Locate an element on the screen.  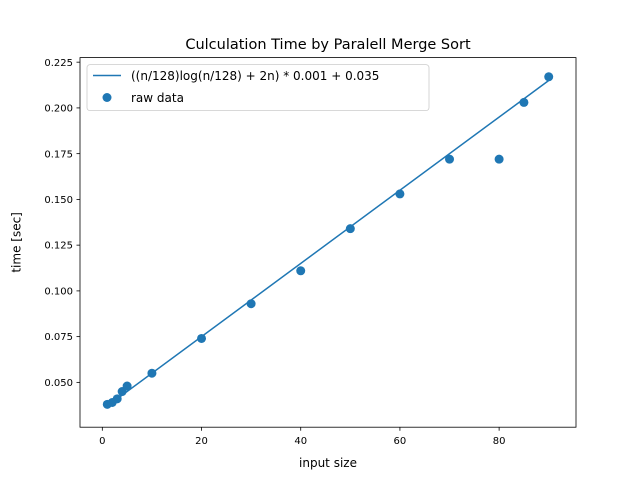
y-tick-label: 0.225 is located at coordinates (58, 63).